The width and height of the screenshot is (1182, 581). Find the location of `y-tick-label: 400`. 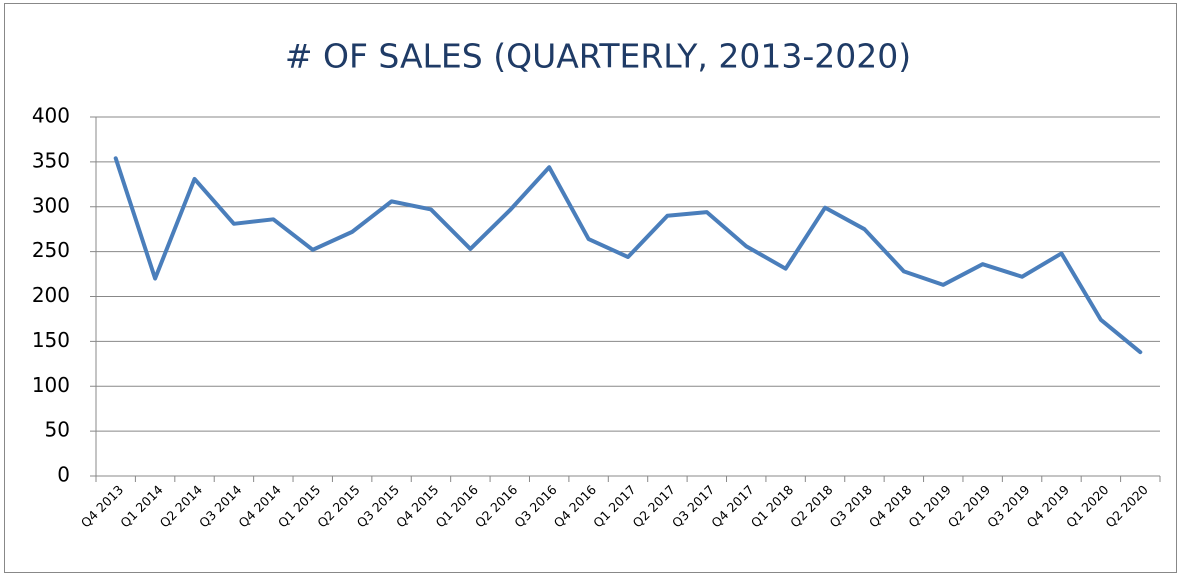

y-tick-label: 400 is located at coordinates (51, 116).